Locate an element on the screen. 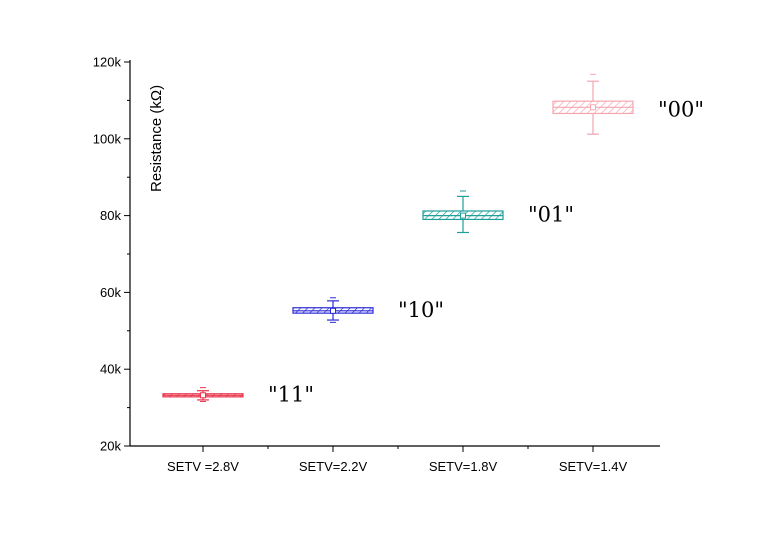  state-label: "00" is located at coordinates (681, 109).